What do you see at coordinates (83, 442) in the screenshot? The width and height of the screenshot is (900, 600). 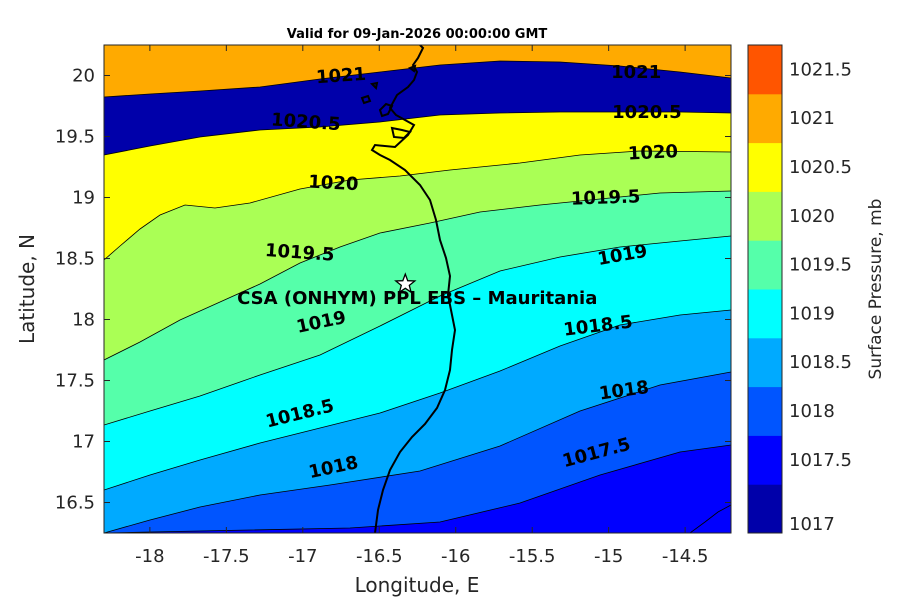 I see `y-tick-label: 17` at bounding box center [83, 442].